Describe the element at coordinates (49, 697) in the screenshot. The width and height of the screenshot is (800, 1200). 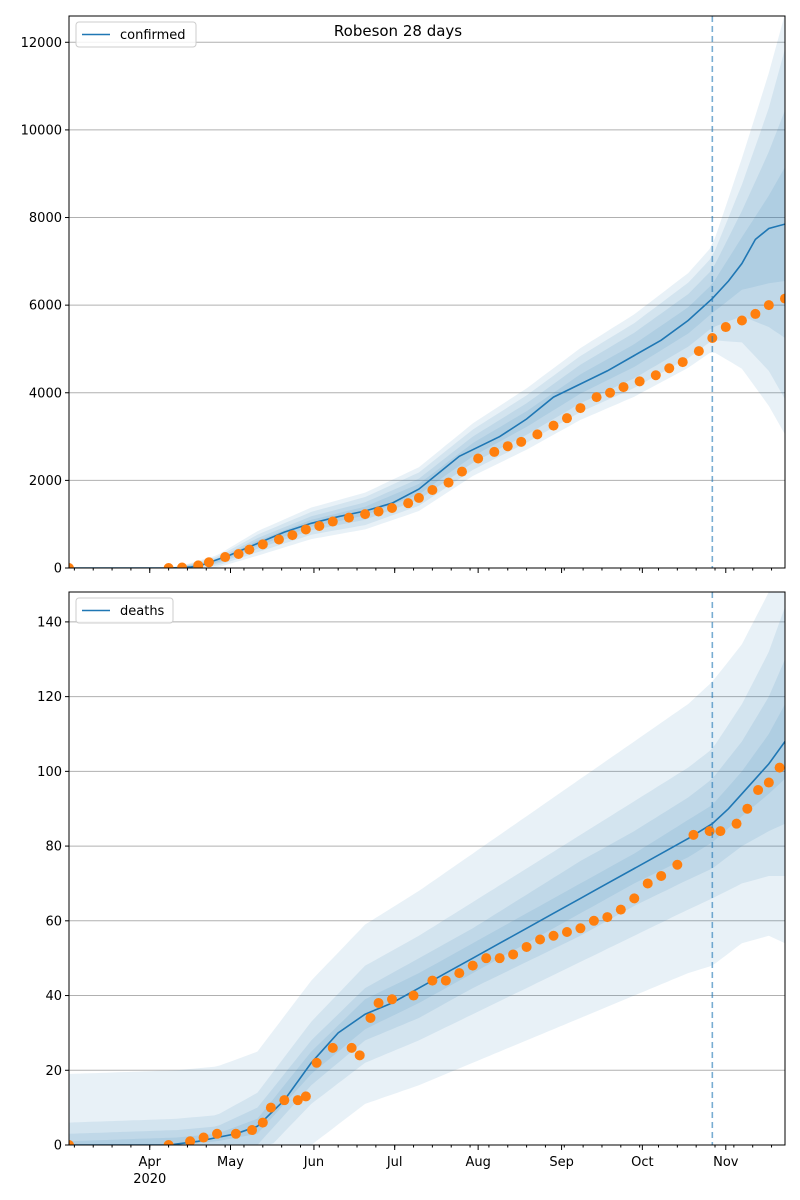
I see `y-tick-label: 120` at that location.